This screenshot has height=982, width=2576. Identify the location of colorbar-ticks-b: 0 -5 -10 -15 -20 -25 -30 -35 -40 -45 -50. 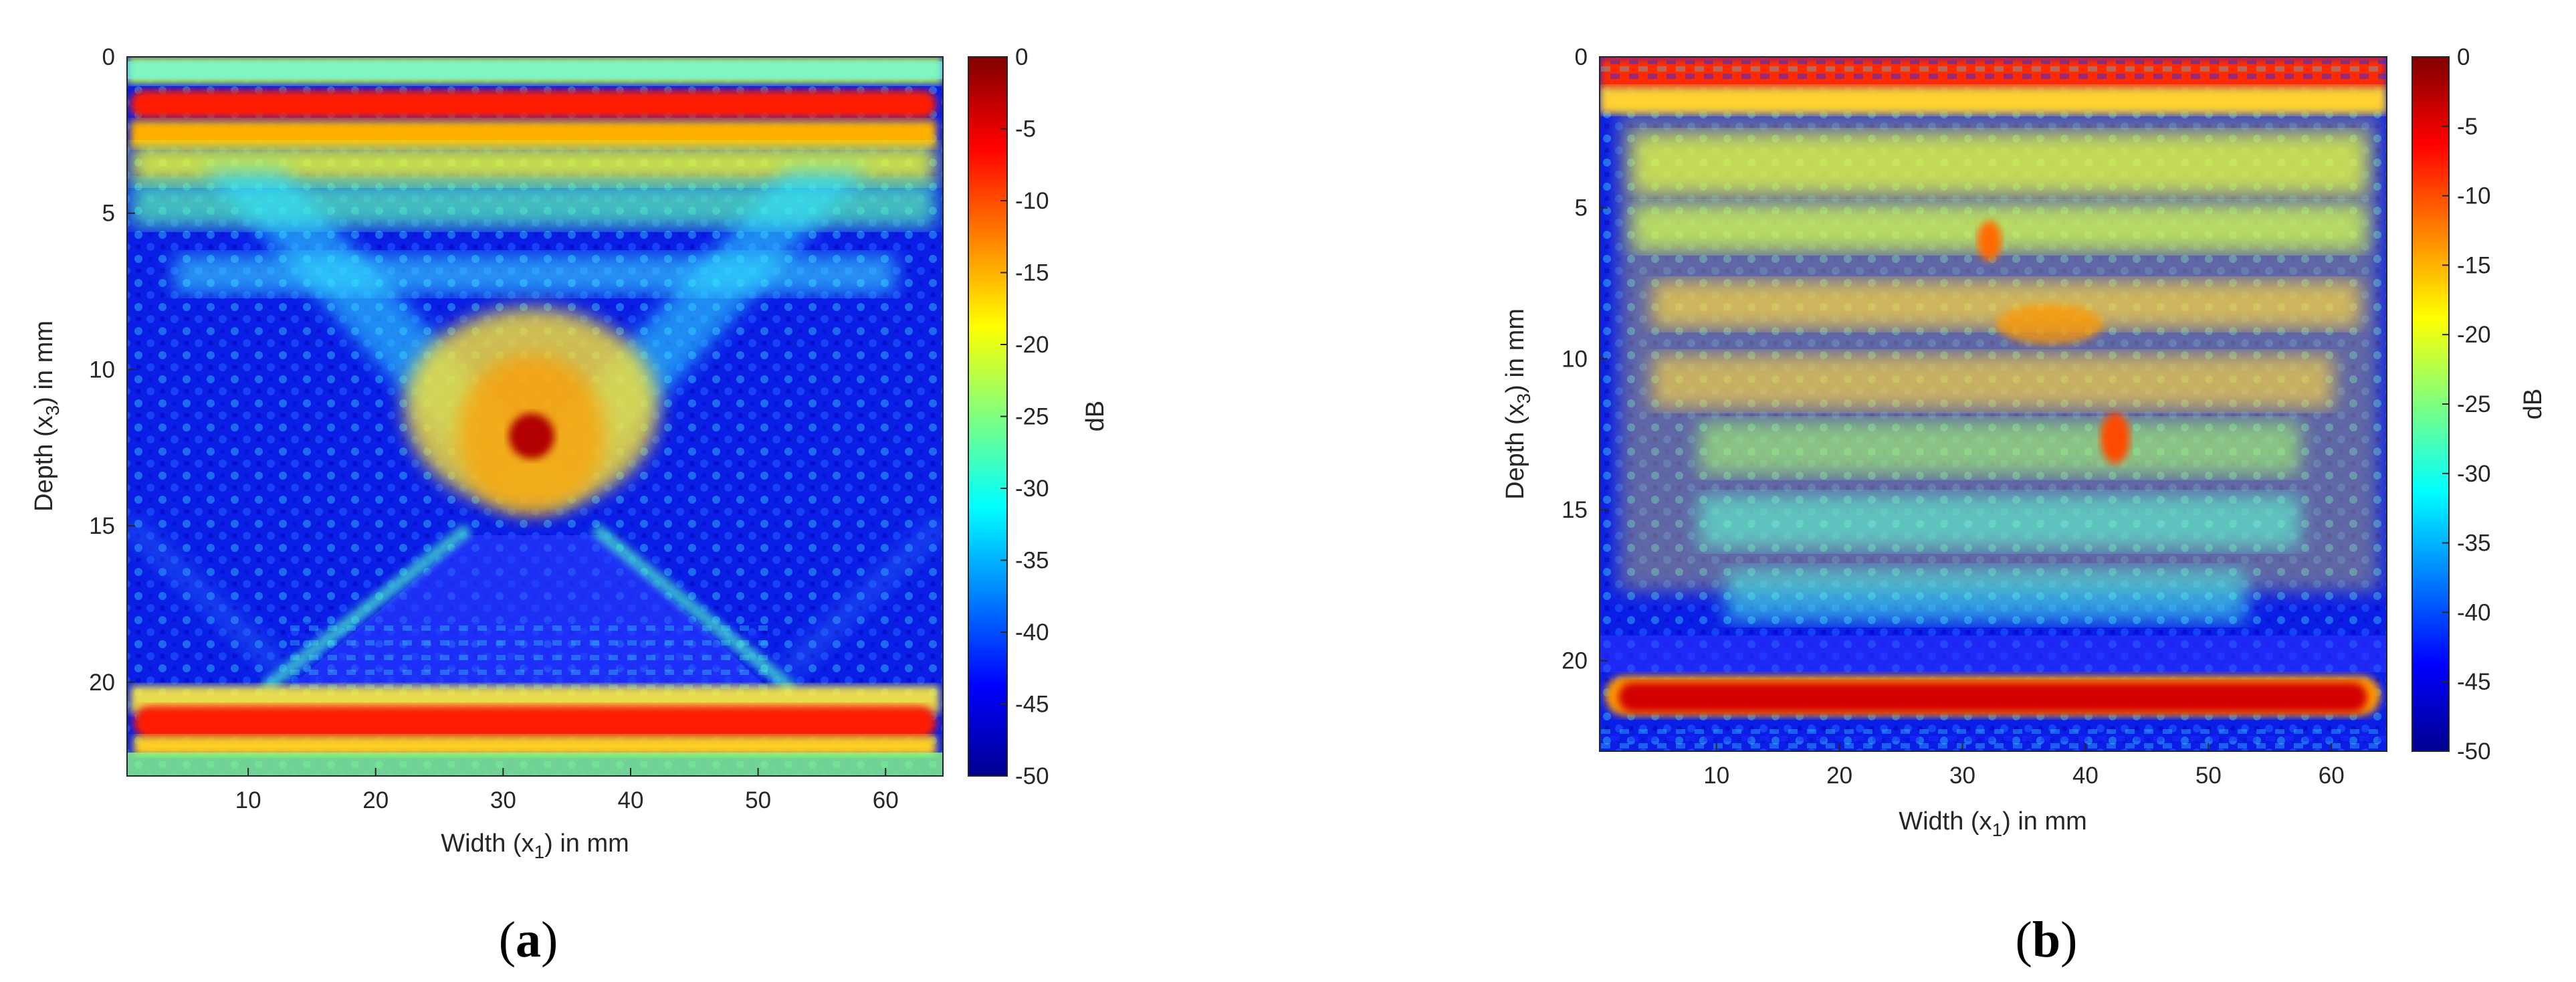
(2466, 405).